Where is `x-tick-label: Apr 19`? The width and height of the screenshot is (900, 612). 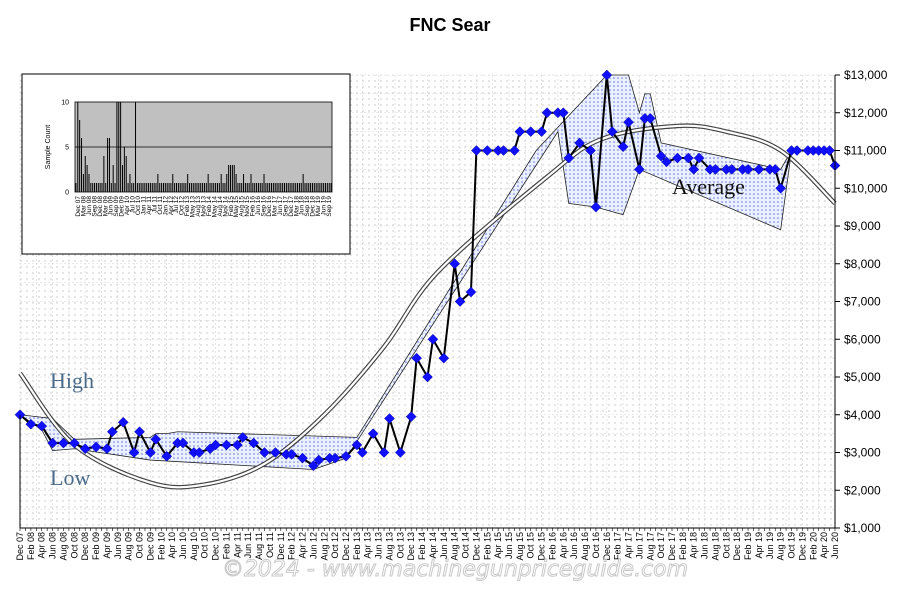
x-tick-label: Apr 19 is located at coordinates (759, 545).